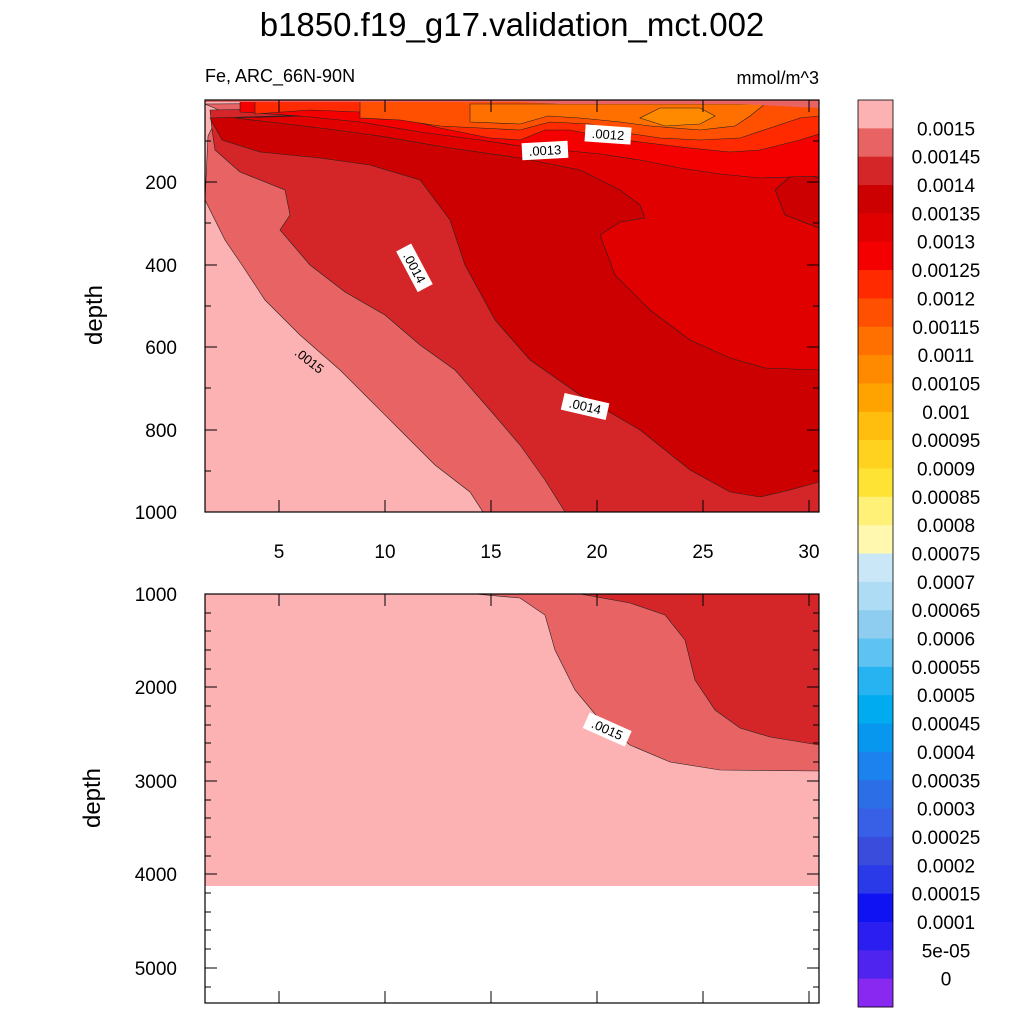 The image size is (1024, 1024). What do you see at coordinates (585, 407) in the screenshot?
I see `contour-label-0014-b: .0014` at bounding box center [585, 407].